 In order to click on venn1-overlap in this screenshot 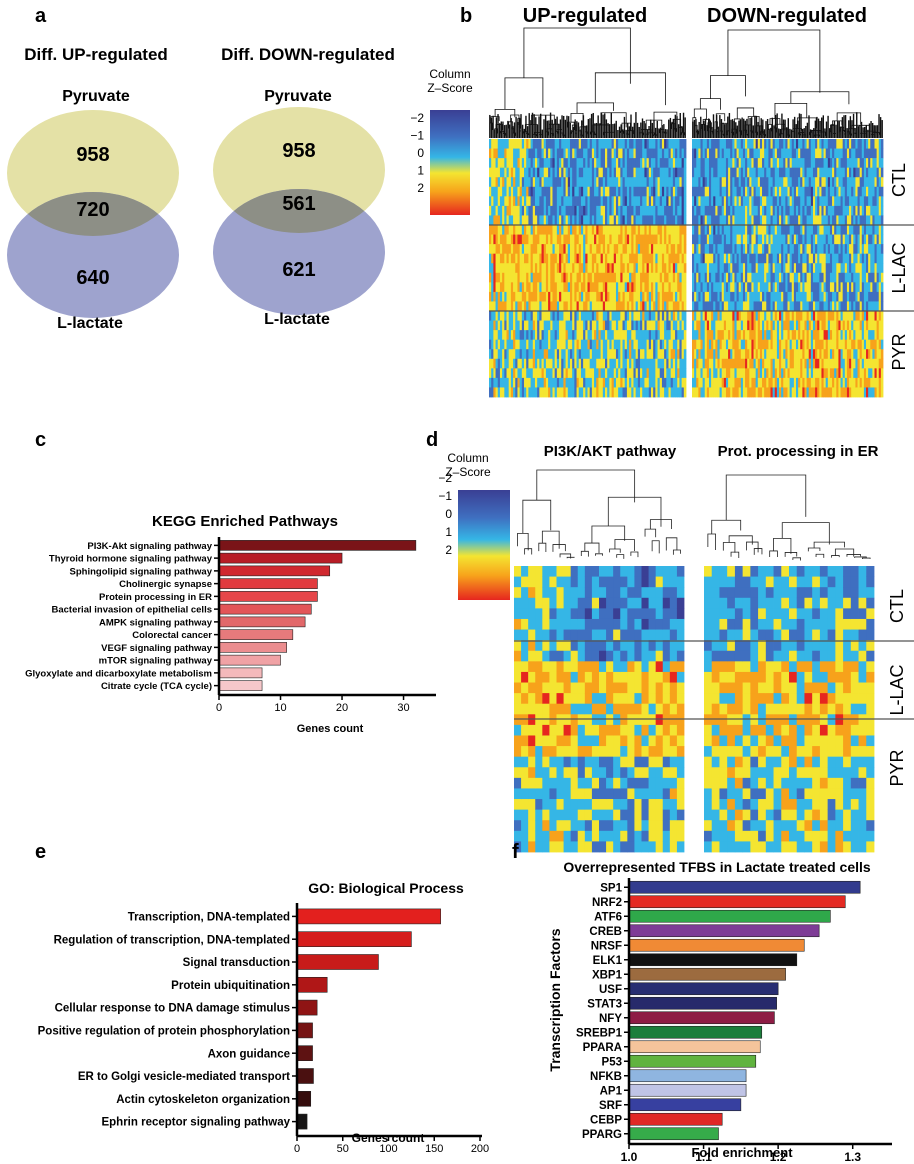, I will do `click(93, 214)`.